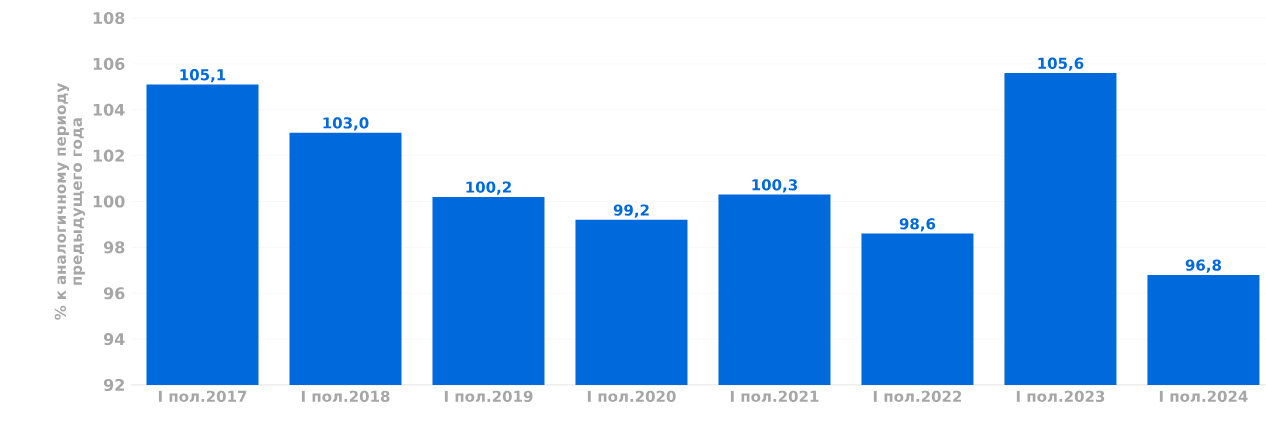 This screenshot has height=421, width=1266. What do you see at coordinates (345, 396) in the screenshot?
I see `x-tick-label: I пол.2018` at bounding box center [345, 396].